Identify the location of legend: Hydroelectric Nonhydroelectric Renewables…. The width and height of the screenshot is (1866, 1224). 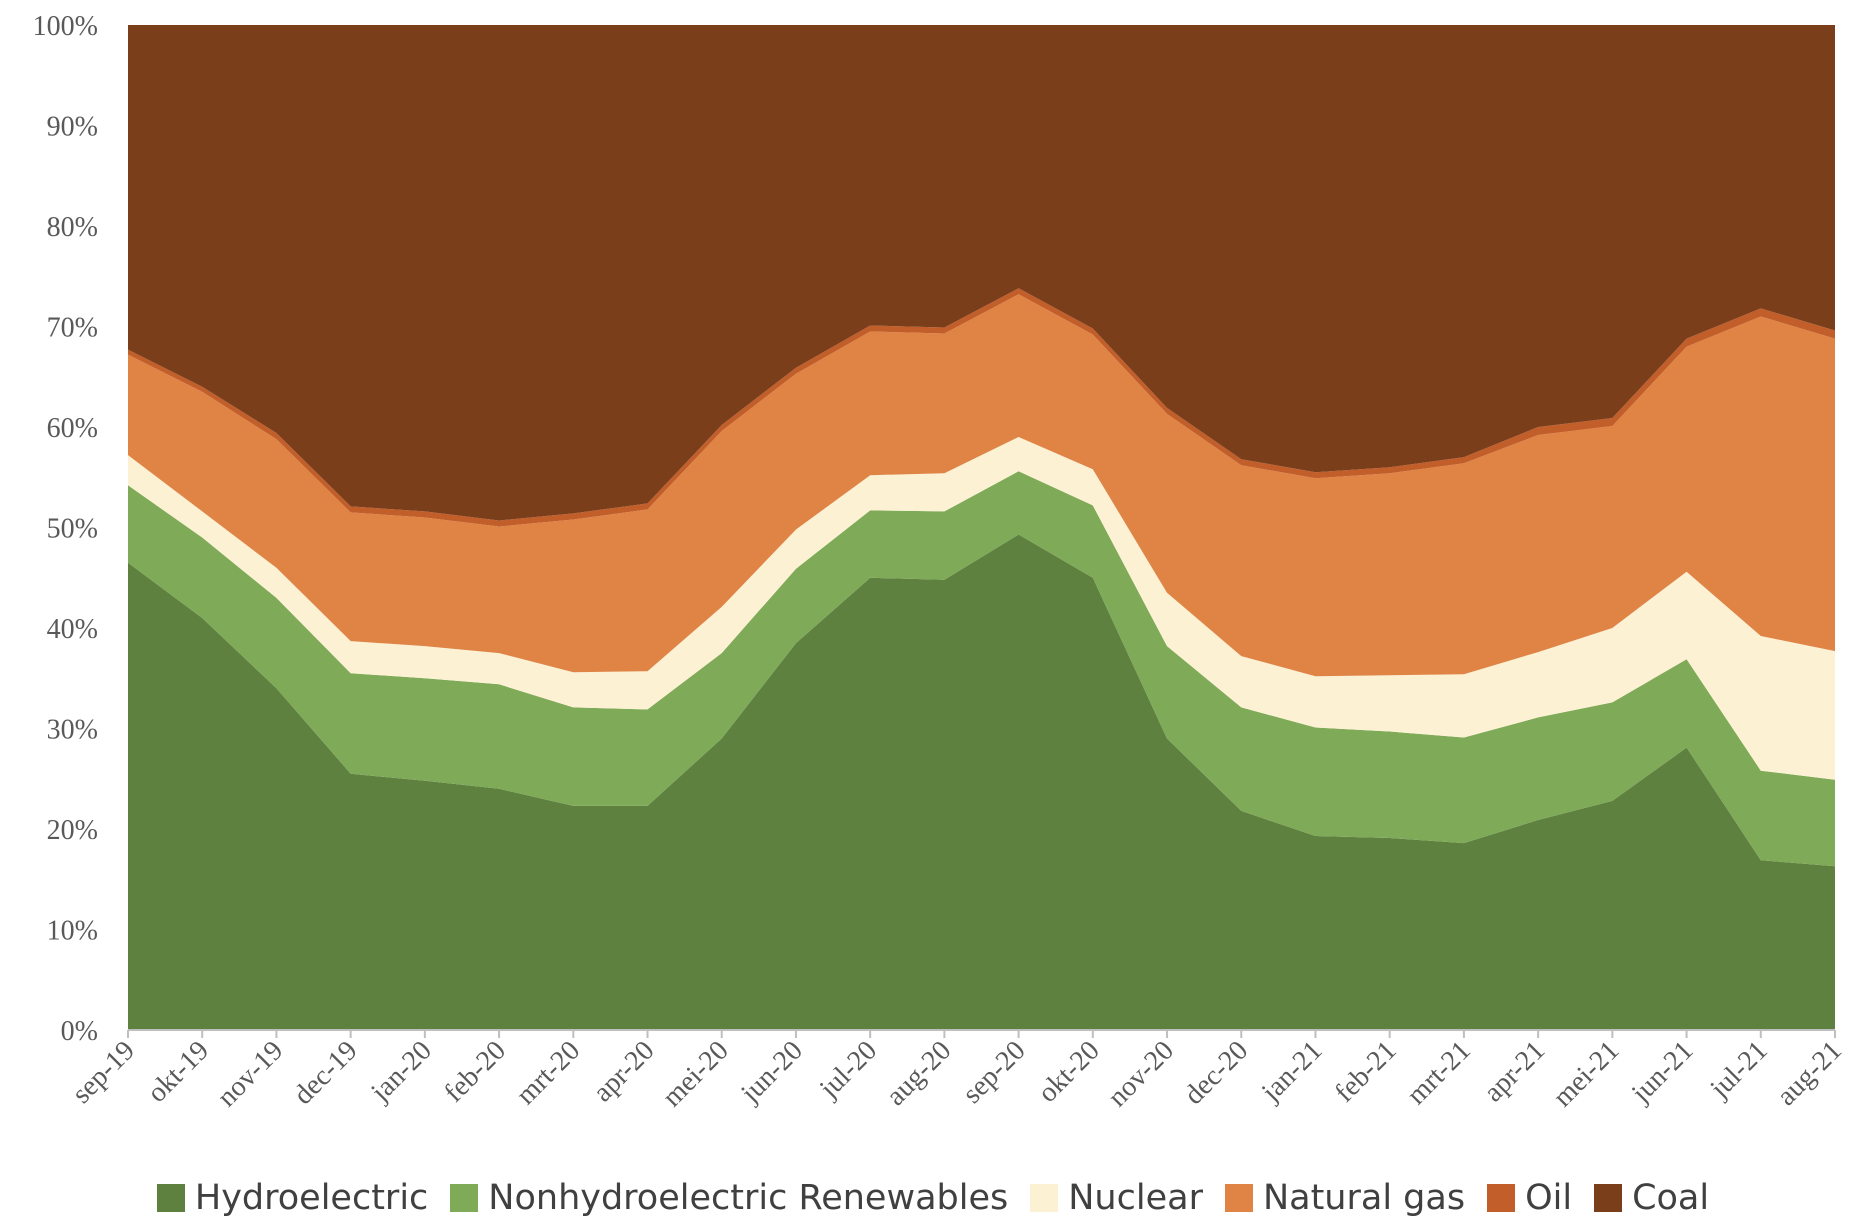
(933, 1198).